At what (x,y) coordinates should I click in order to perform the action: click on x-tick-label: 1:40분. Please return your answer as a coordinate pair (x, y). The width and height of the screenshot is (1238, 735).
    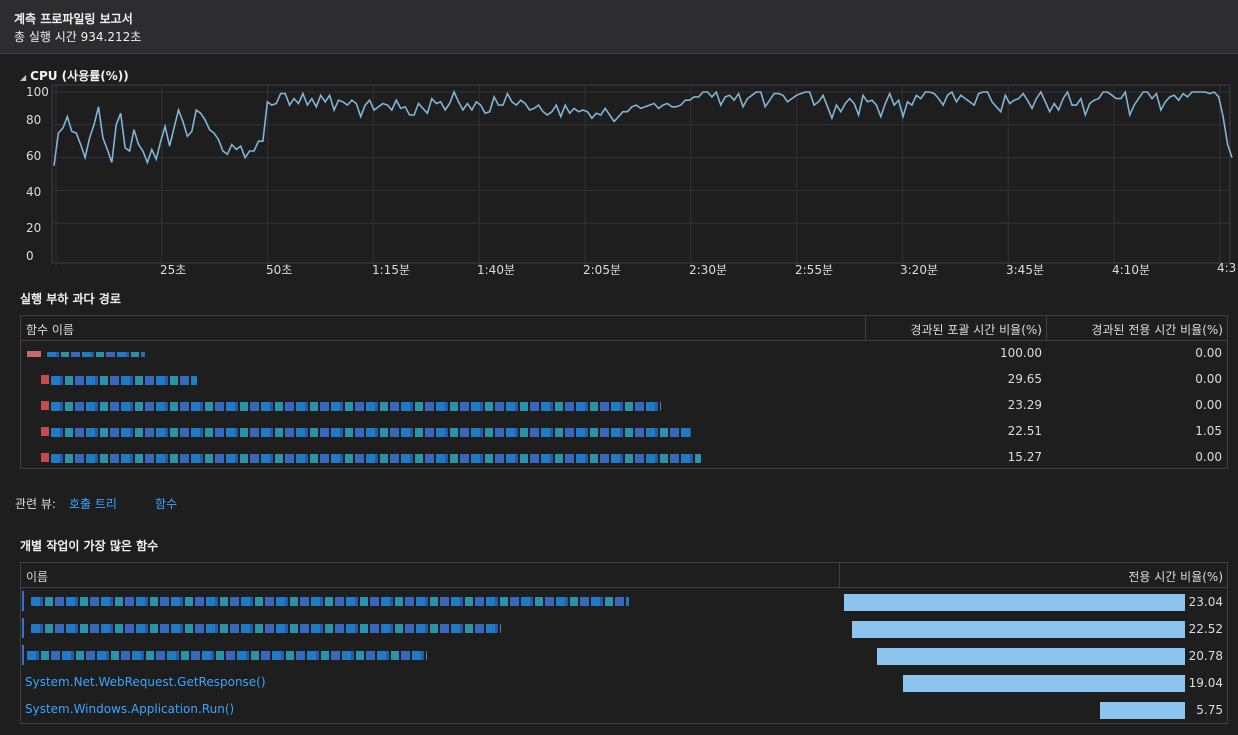
    Looking at the image, I should click on (496, 270).